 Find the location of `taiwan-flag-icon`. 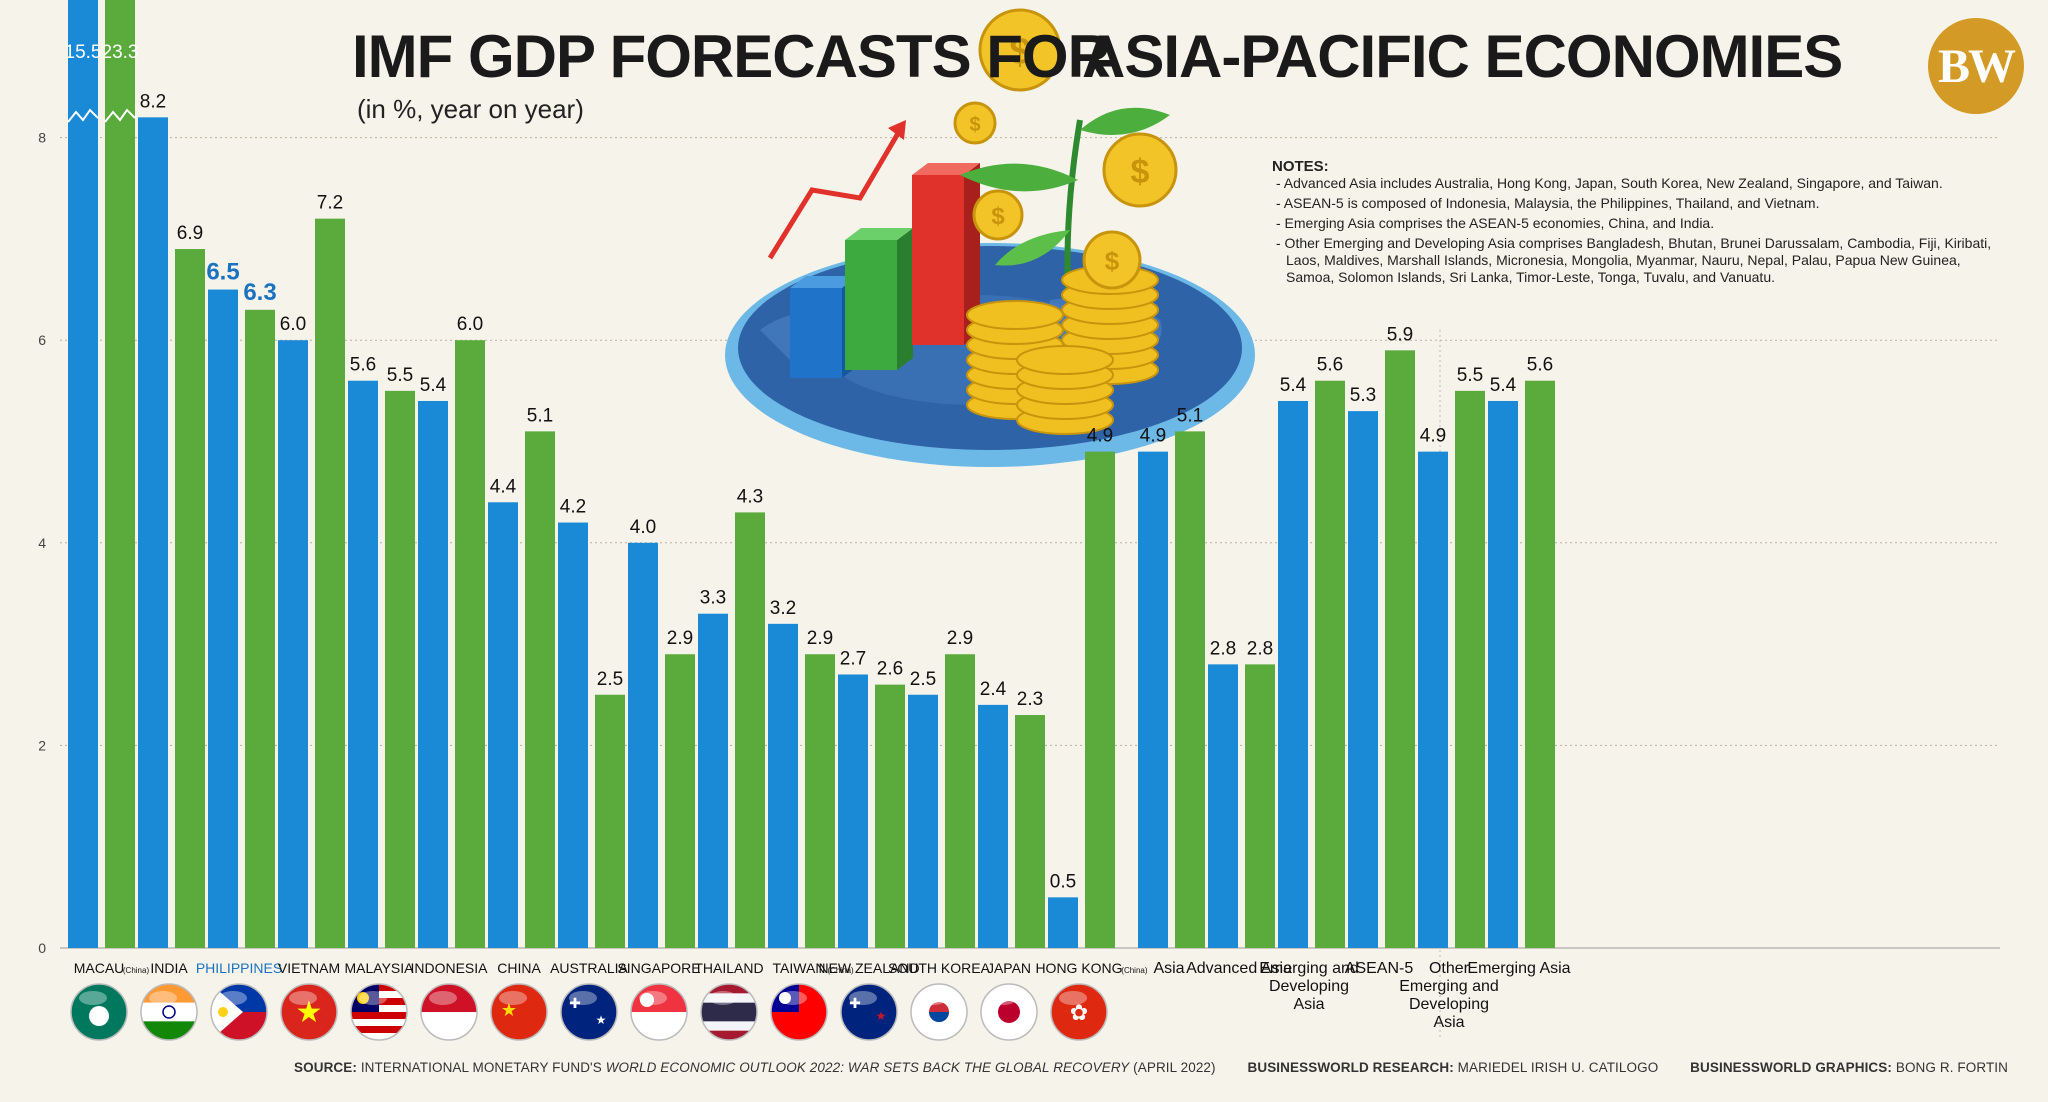

taiwan-flag-icon is located at coordinates (799, 1012).